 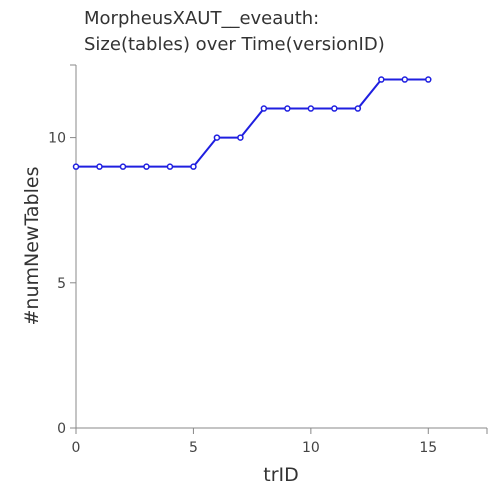 I want to click on y-axis-label: #numNewTables, so click(x=32, y=246).